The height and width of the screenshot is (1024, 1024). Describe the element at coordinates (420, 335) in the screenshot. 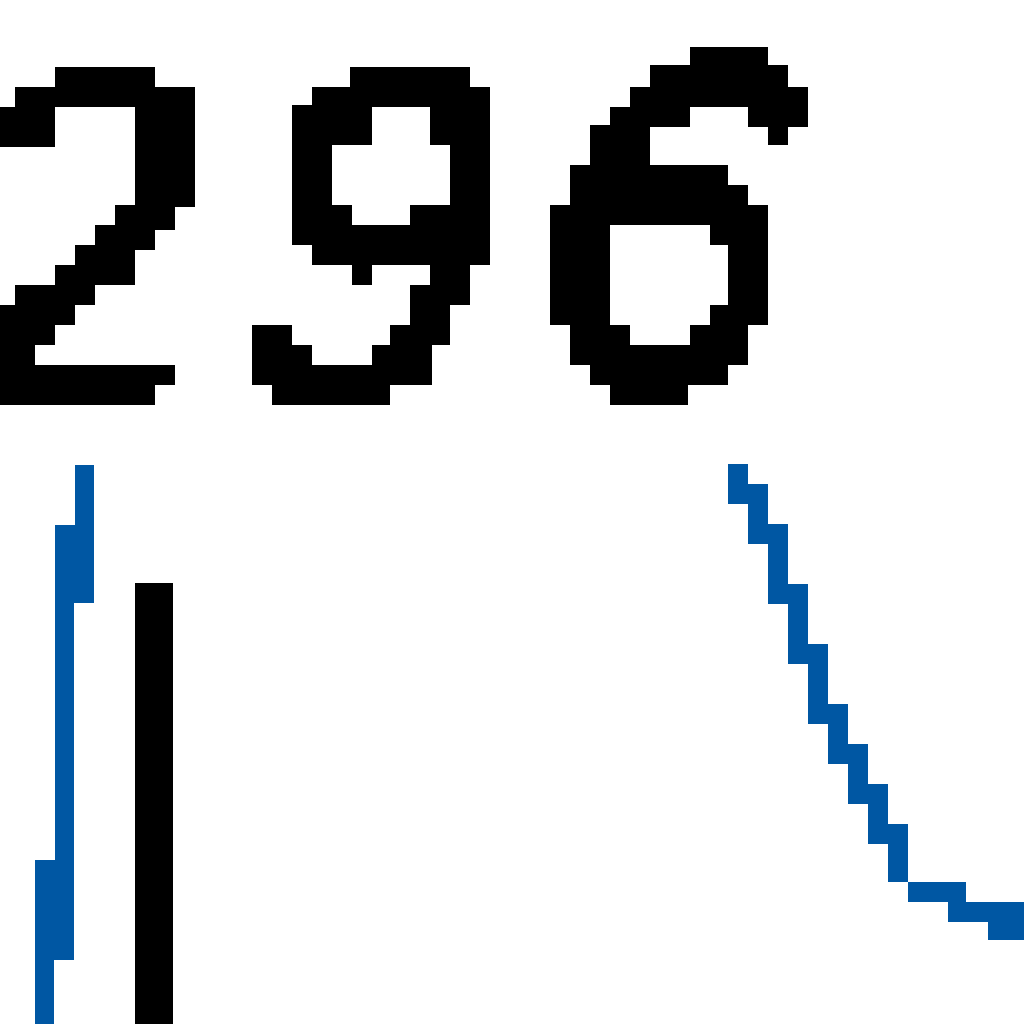

I see `digit-9-tail` at that location.